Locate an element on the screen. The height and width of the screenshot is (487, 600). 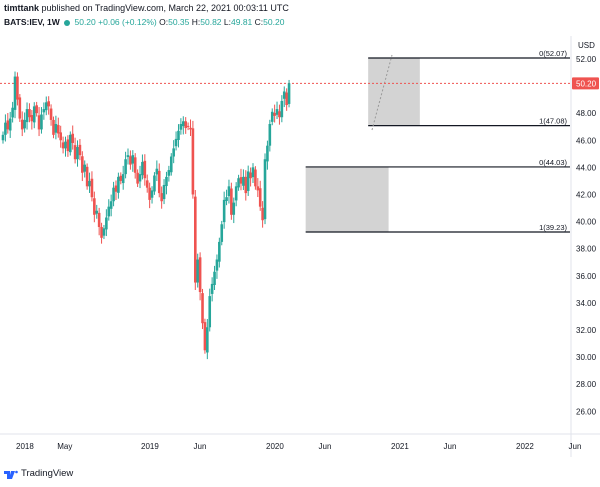
level-label: 0(44.03) is located at coordinates (553, 162).